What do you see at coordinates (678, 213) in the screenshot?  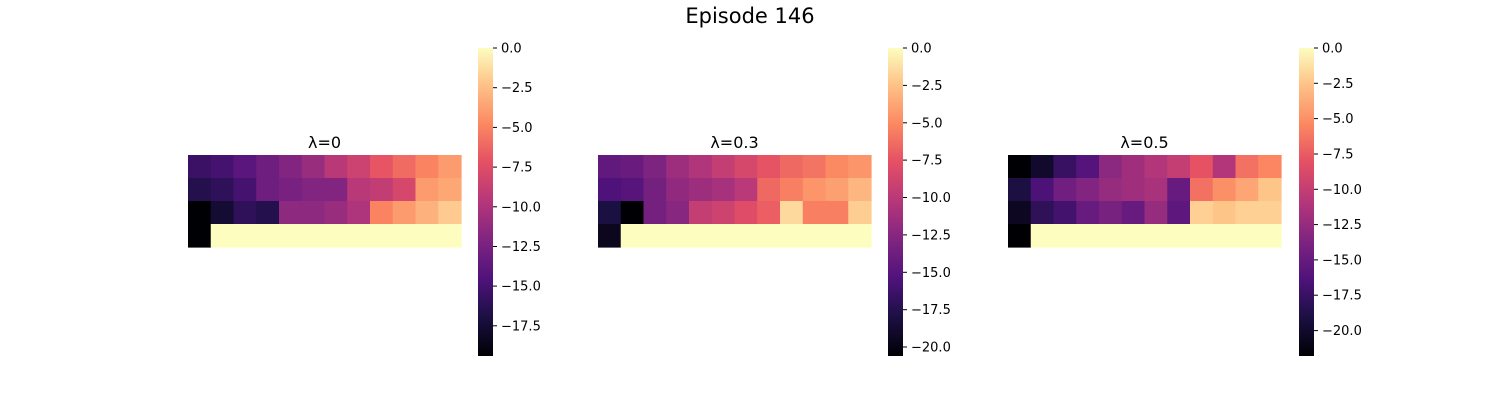 I see `heatmap-2-cell-r2-c3` at bounding box center [678, 213].